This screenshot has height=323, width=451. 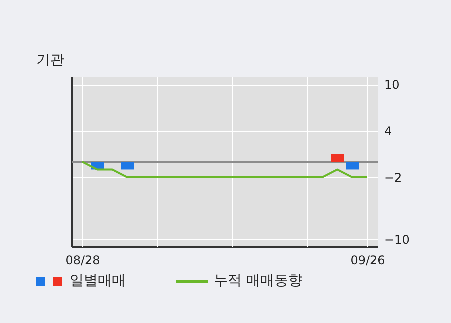 I want to click on legend-label: 누적 매매동향, so click(x=258, y=281).